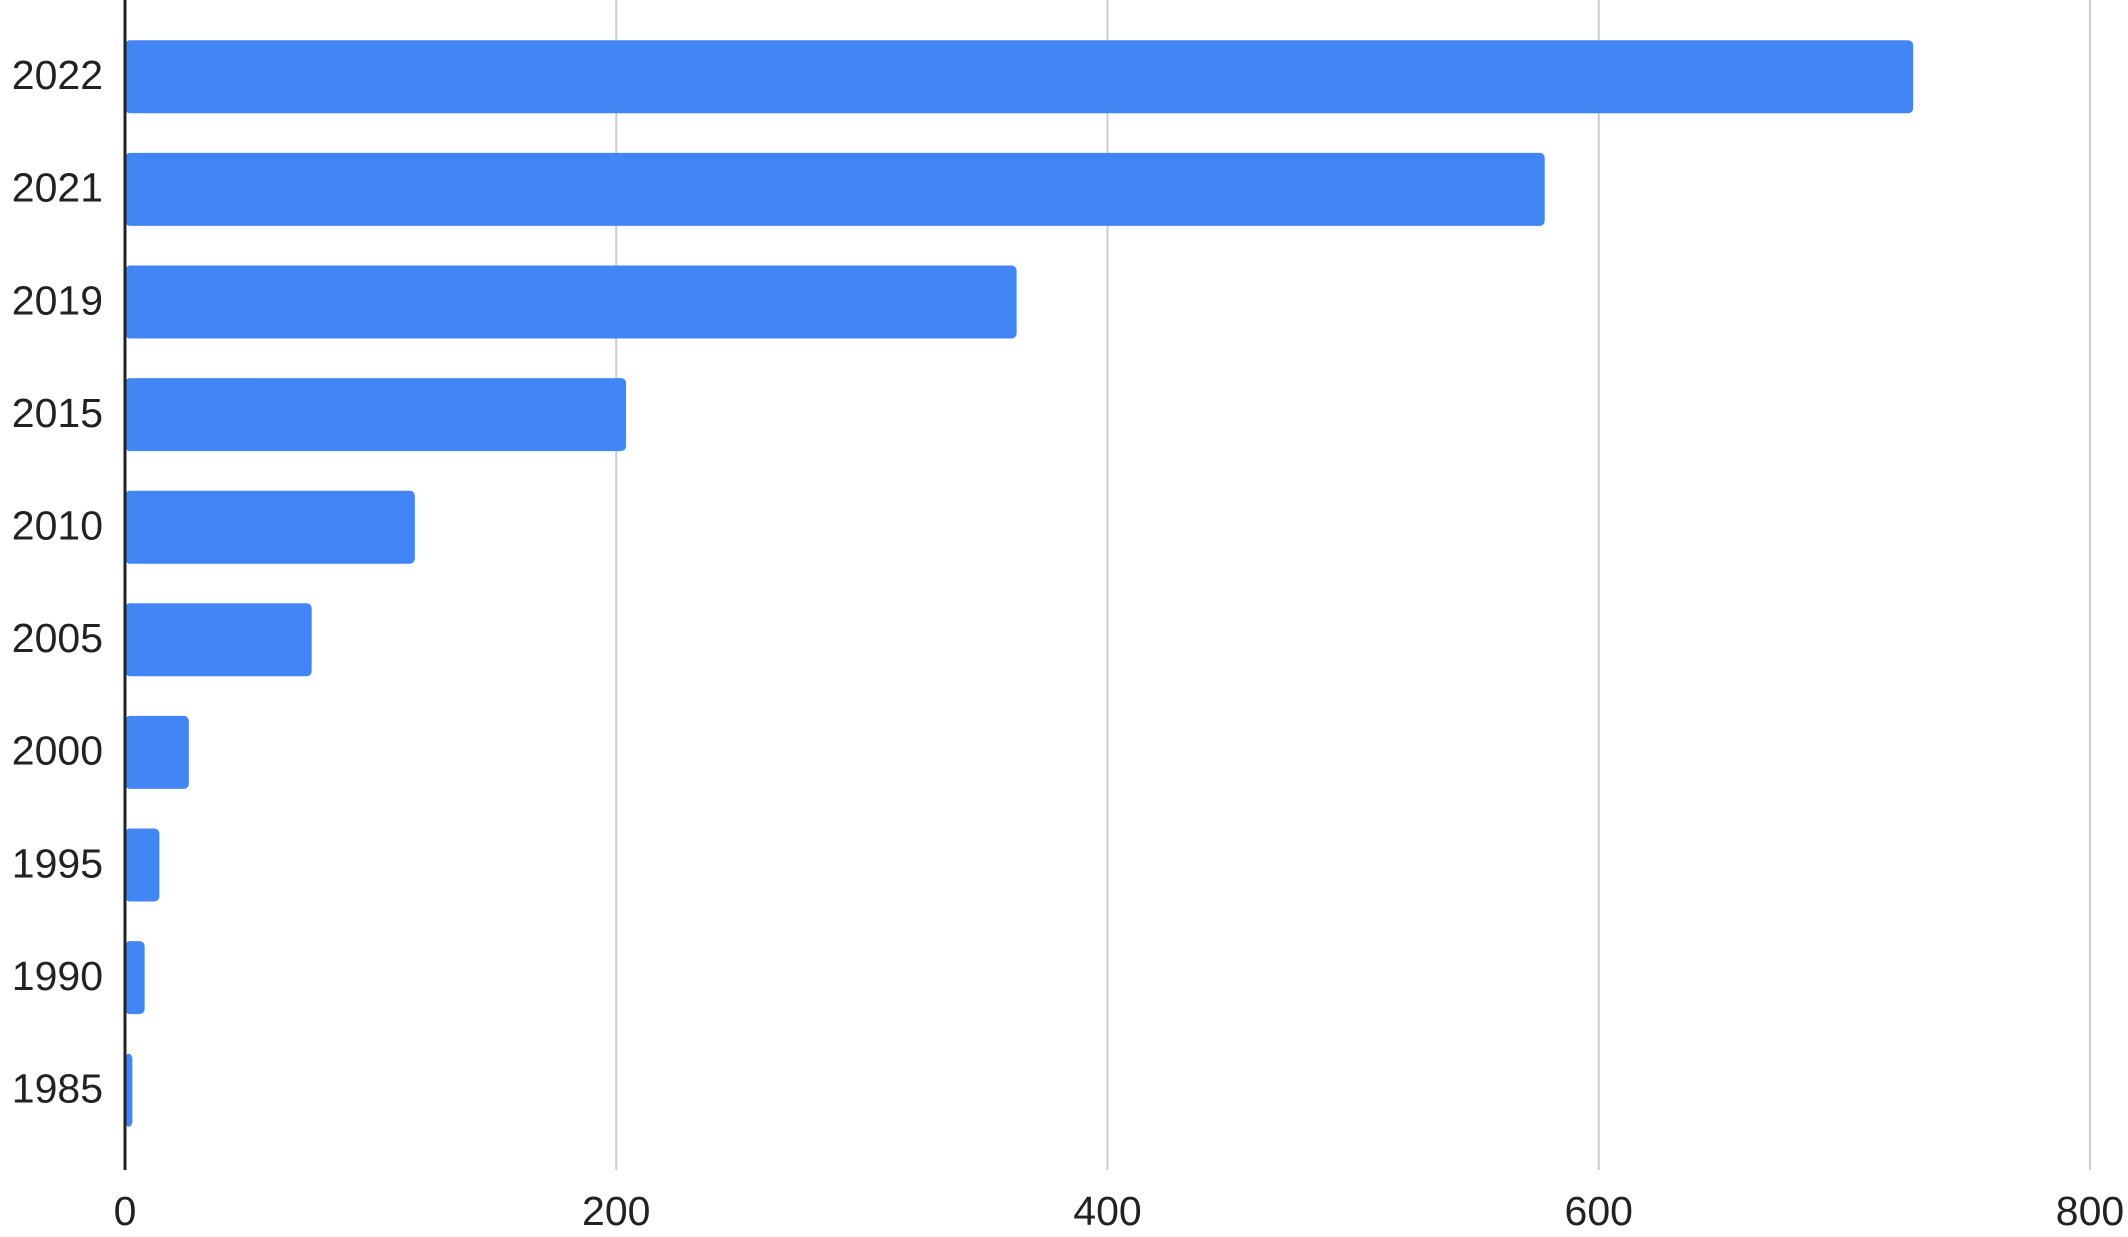 This screenshot has width=2128, height=1237. Describe the element at coordinates (616, 1211) in the screenshot. I see `x-tick-label: 200` at that location.